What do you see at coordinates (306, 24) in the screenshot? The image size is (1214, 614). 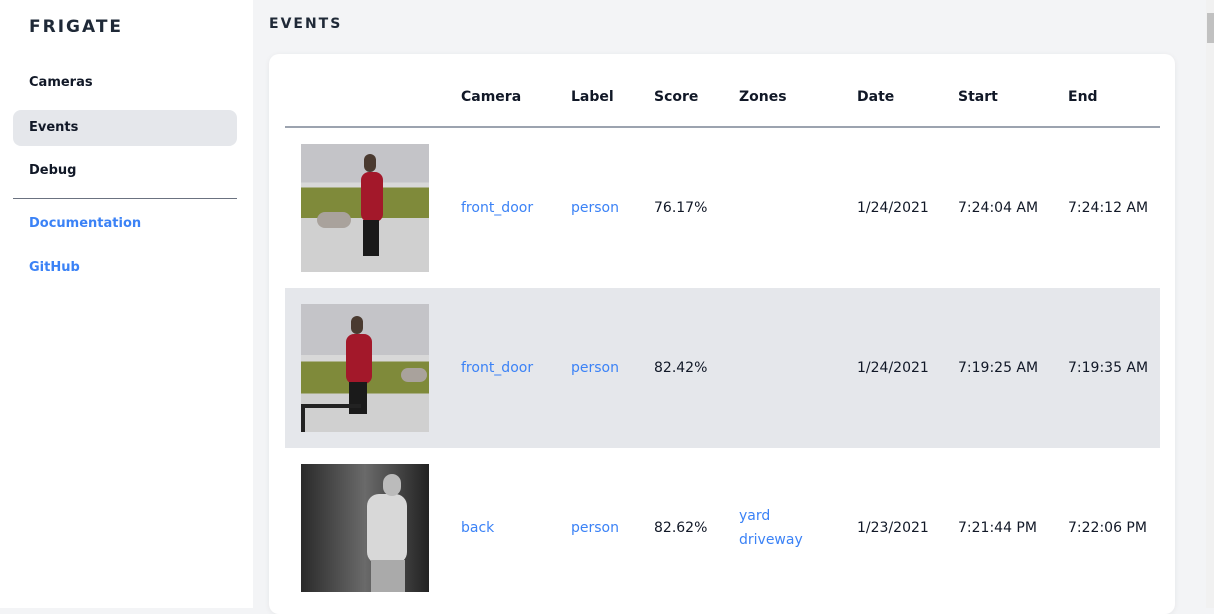 I see `page-title: EVENTS` at bounding box center [306, 24].